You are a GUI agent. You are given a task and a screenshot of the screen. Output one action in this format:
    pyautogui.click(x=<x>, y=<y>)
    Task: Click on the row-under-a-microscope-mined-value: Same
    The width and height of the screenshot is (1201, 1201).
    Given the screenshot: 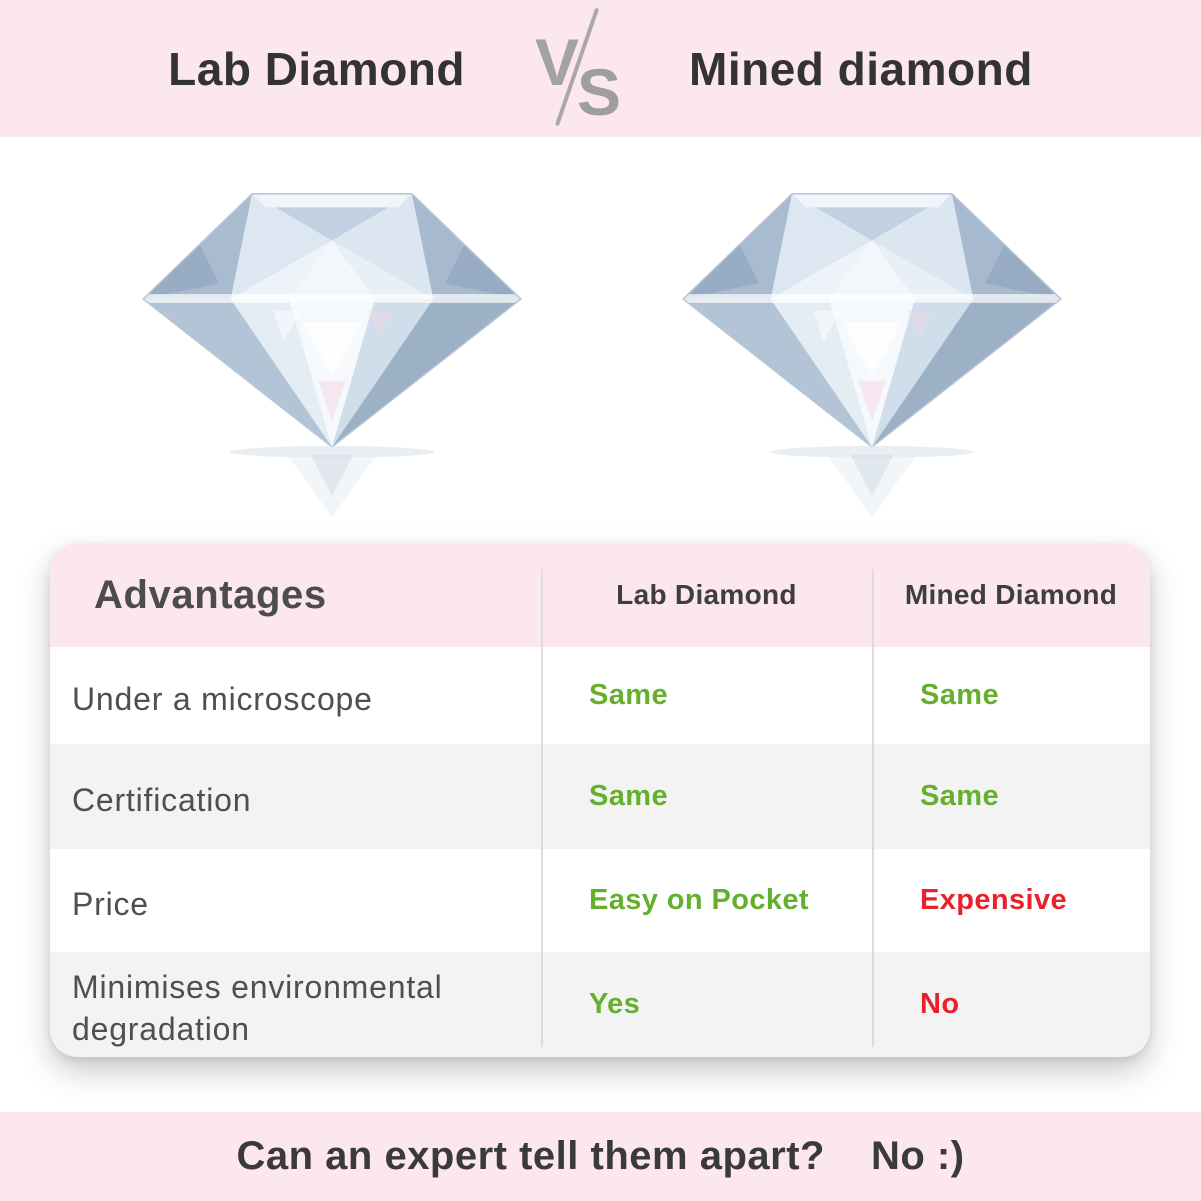 What is the action you would take?
    pyautogui.click(x=959, y=695)
    